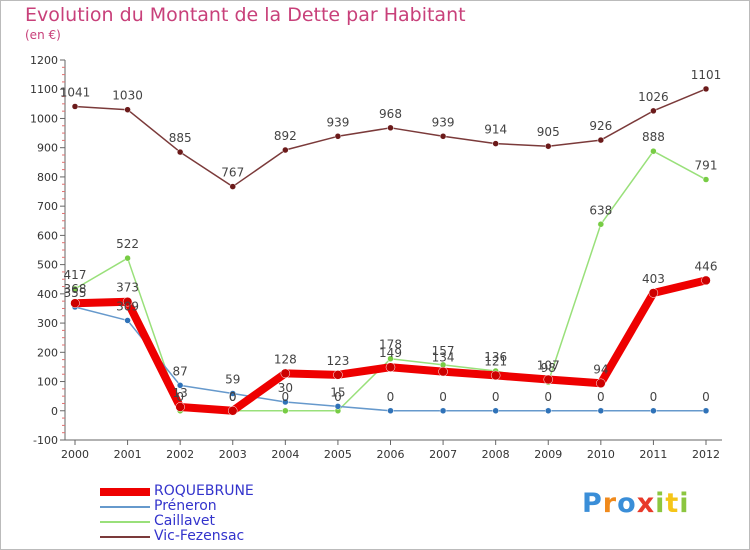 Image resolution: width=750 pixels, height=550 pixels. I want to click on data-label: 905, so click(548, 132).